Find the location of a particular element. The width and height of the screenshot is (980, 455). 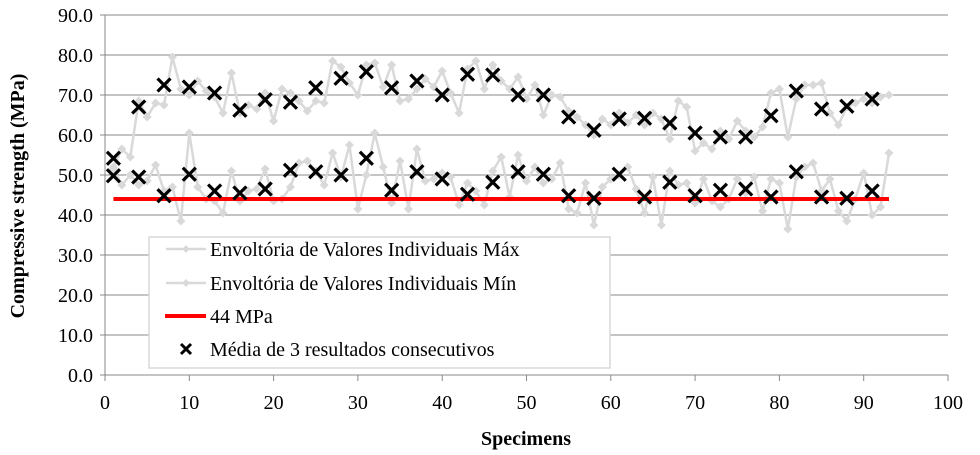

legend-item-44mpa: 44 MPa is located at coordinates (219, 317).